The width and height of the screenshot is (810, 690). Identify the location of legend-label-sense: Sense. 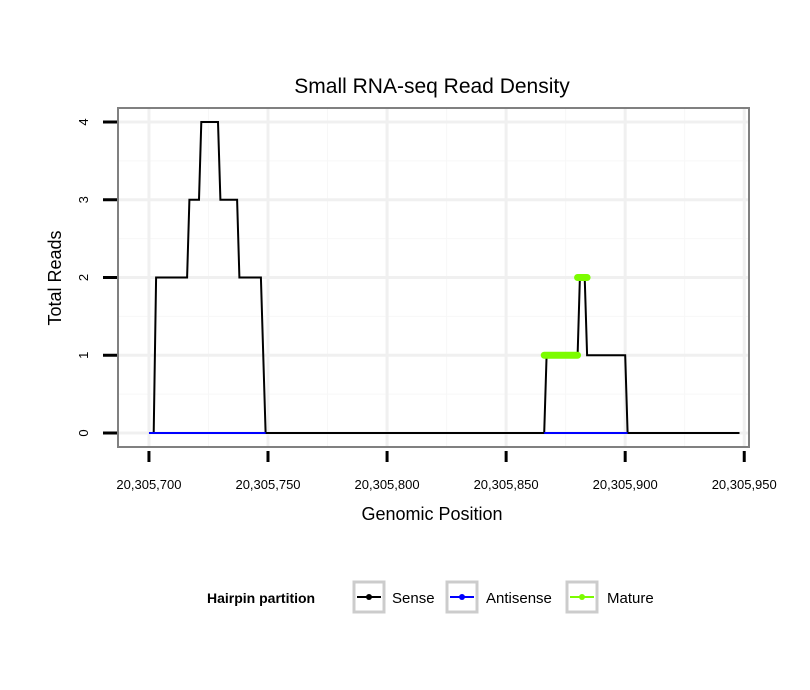
(413, 598).